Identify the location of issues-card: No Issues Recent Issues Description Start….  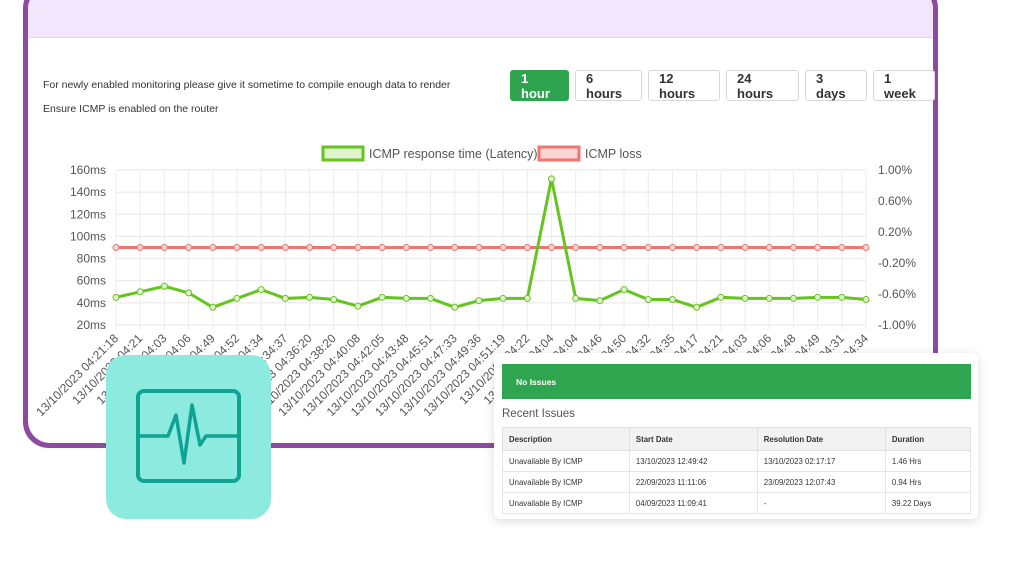
(736, 436).